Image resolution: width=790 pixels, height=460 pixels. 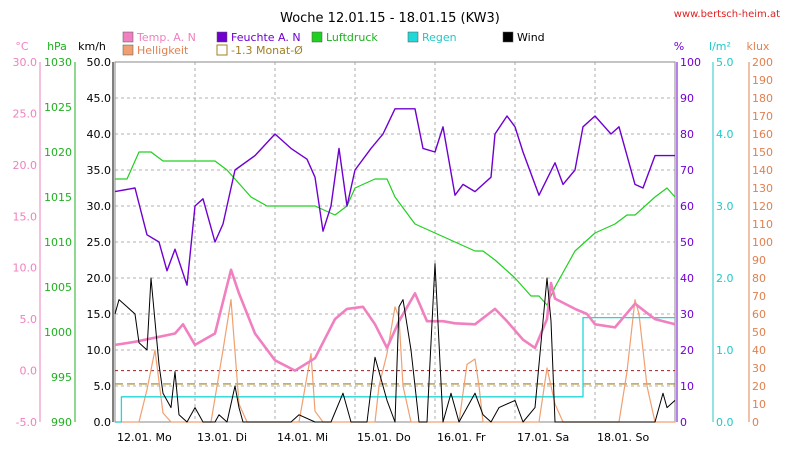 What do you see at coordinates (461, 437) in the screenshot?
I see `x-tick-label: 16.01. Fr` at bounding box center [461, 437].